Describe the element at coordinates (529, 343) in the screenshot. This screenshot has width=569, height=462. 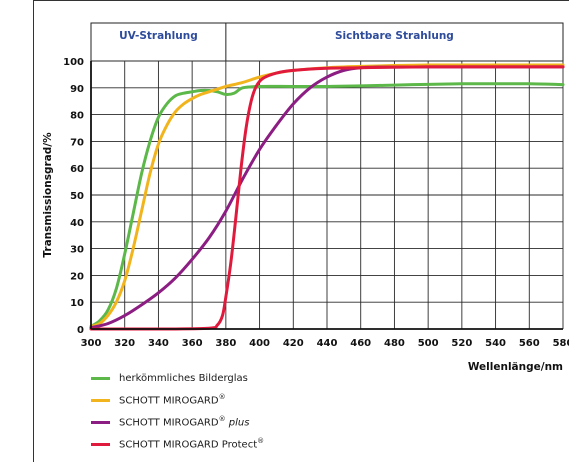
I see `x-tick-label: 560` at that location.